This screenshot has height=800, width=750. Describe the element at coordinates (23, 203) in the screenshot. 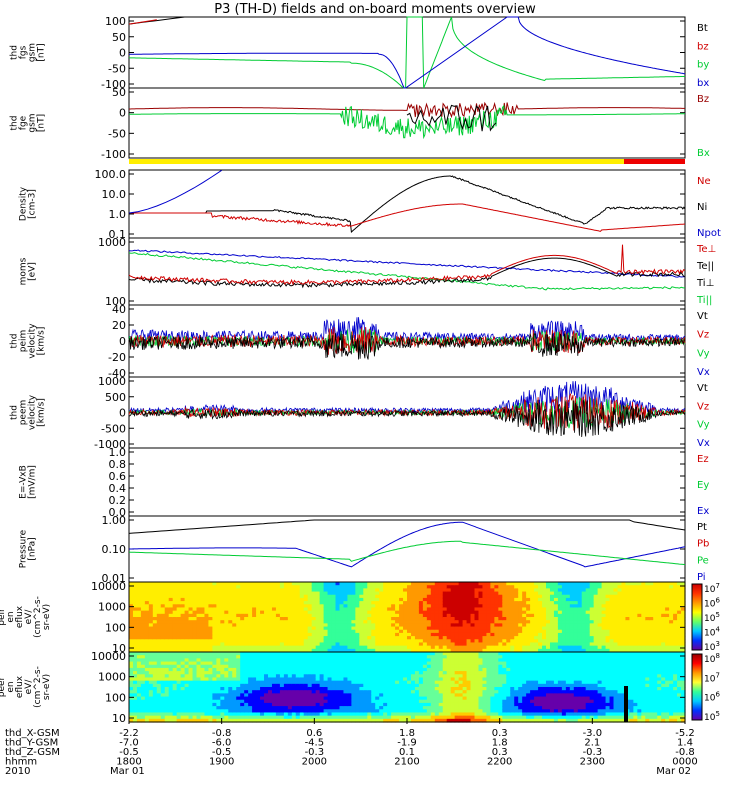

I see `y-axis-label: Density` at that location.